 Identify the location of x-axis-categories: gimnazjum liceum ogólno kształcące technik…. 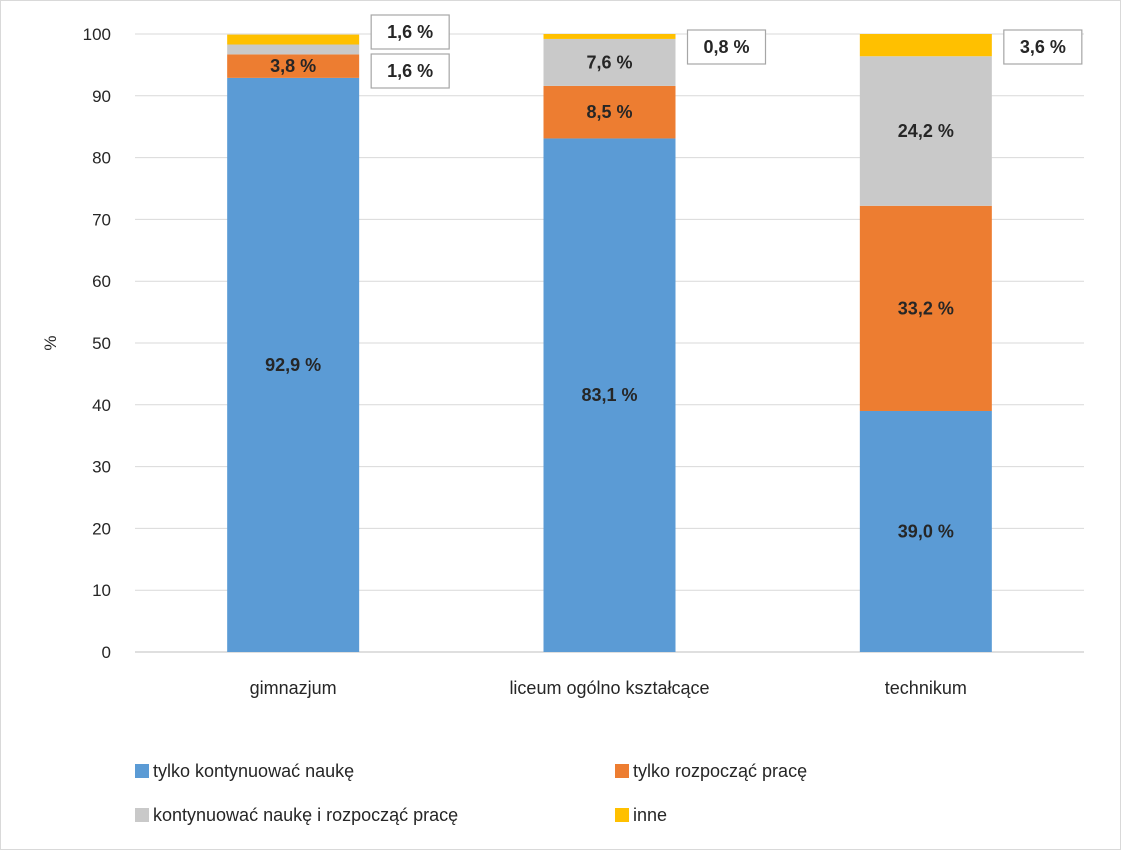
(608, 688).